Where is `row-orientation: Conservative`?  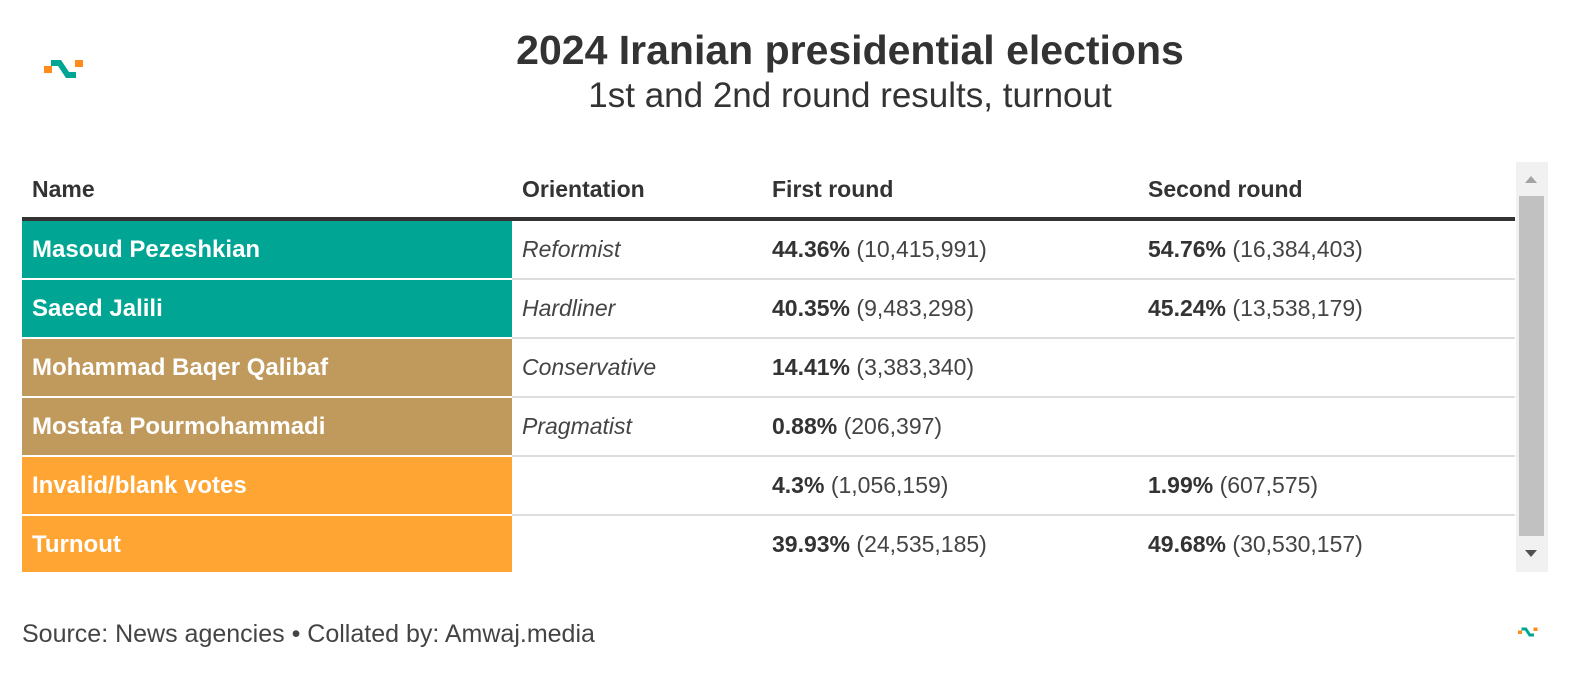
row-orientation: Conservative is located at coordinates (637, 368).